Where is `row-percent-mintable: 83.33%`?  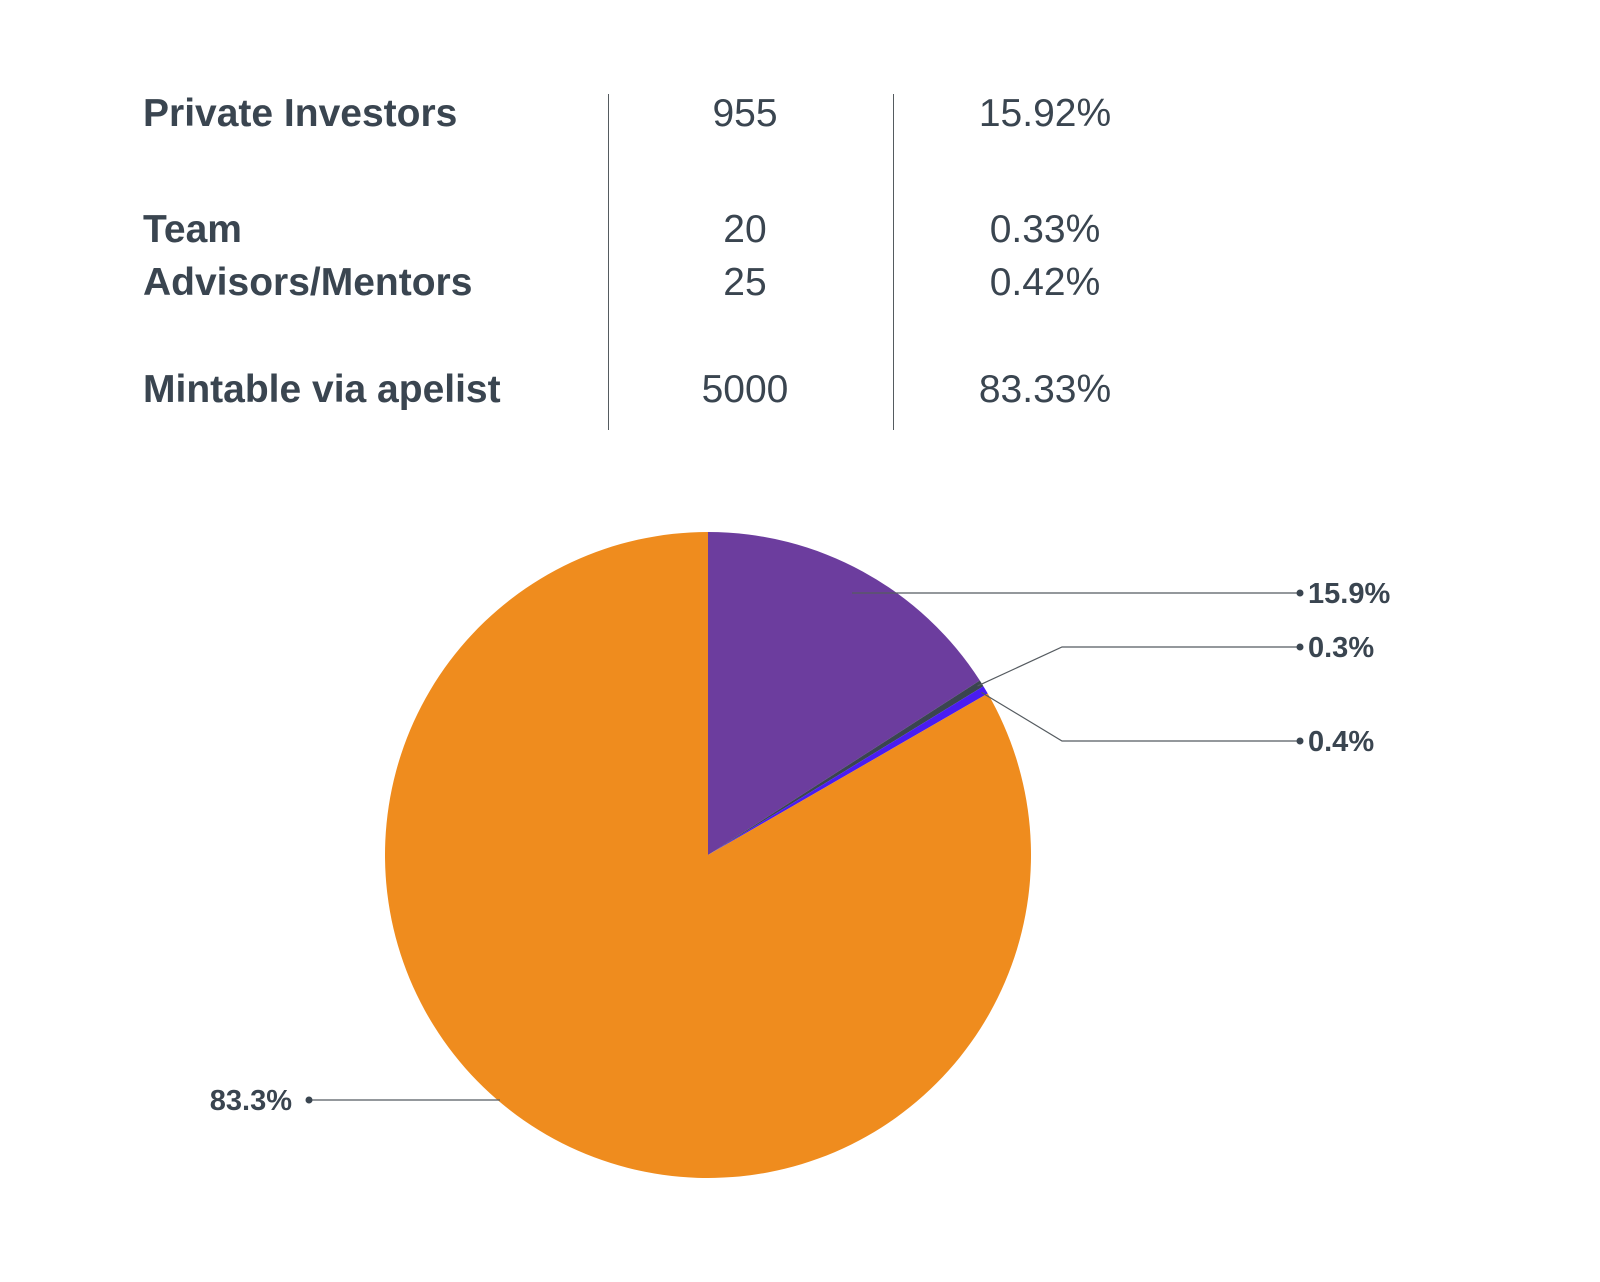 row-percent-mintable: 83.33% is located at coordinates (1045, 389).